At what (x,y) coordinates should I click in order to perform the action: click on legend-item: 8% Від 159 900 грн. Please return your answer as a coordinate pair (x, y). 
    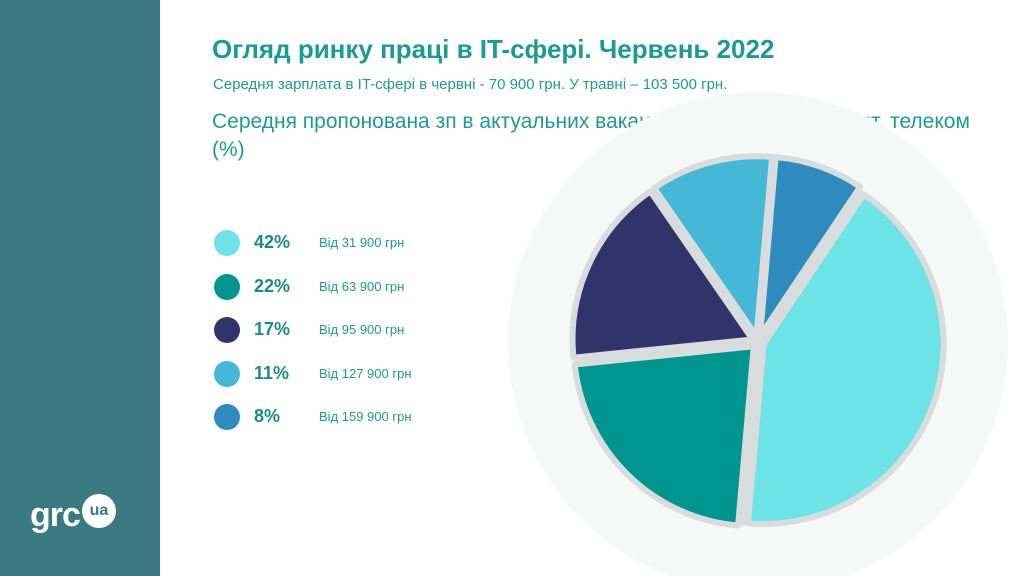
    Looking at the image, I should click on (344, 416).